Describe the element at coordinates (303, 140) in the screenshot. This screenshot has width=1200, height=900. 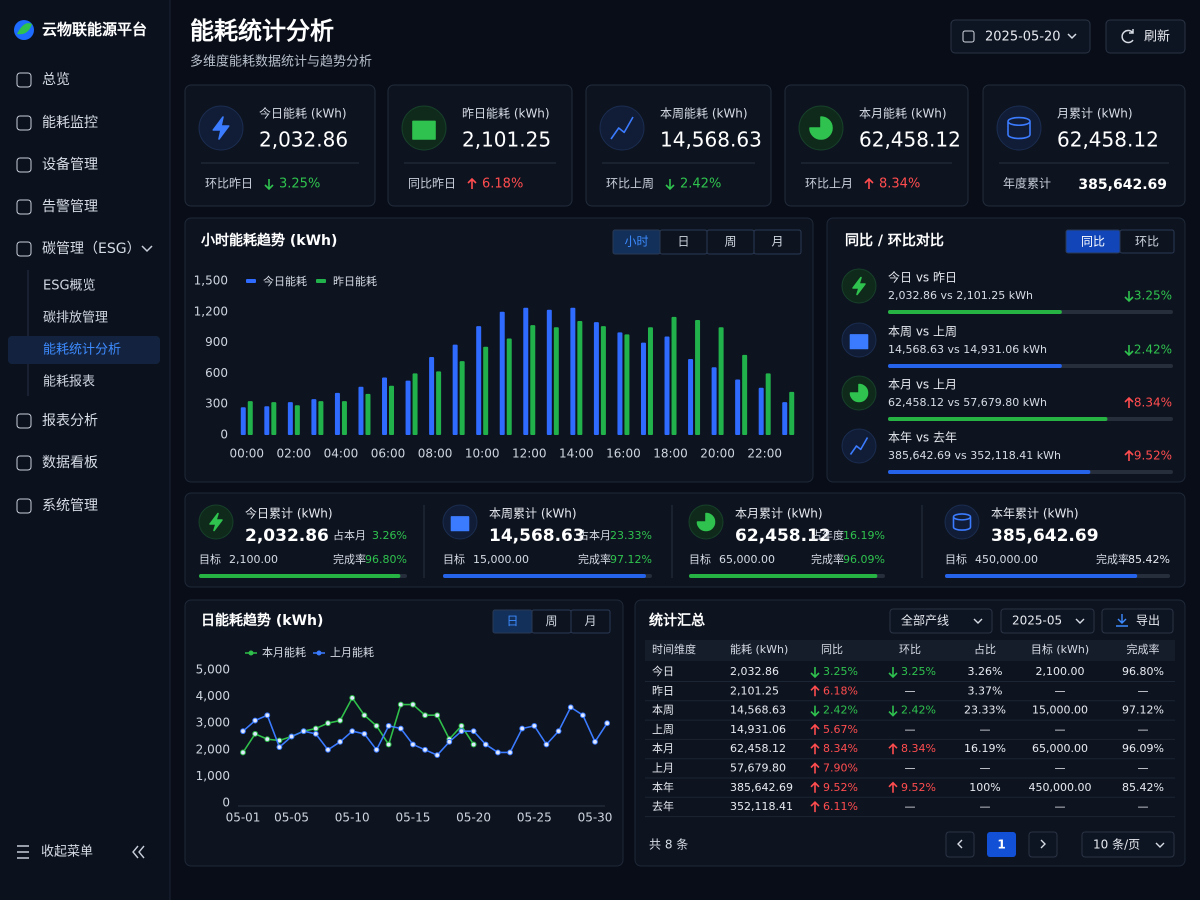
I see `kpi-value: 2,032.86` at that location.